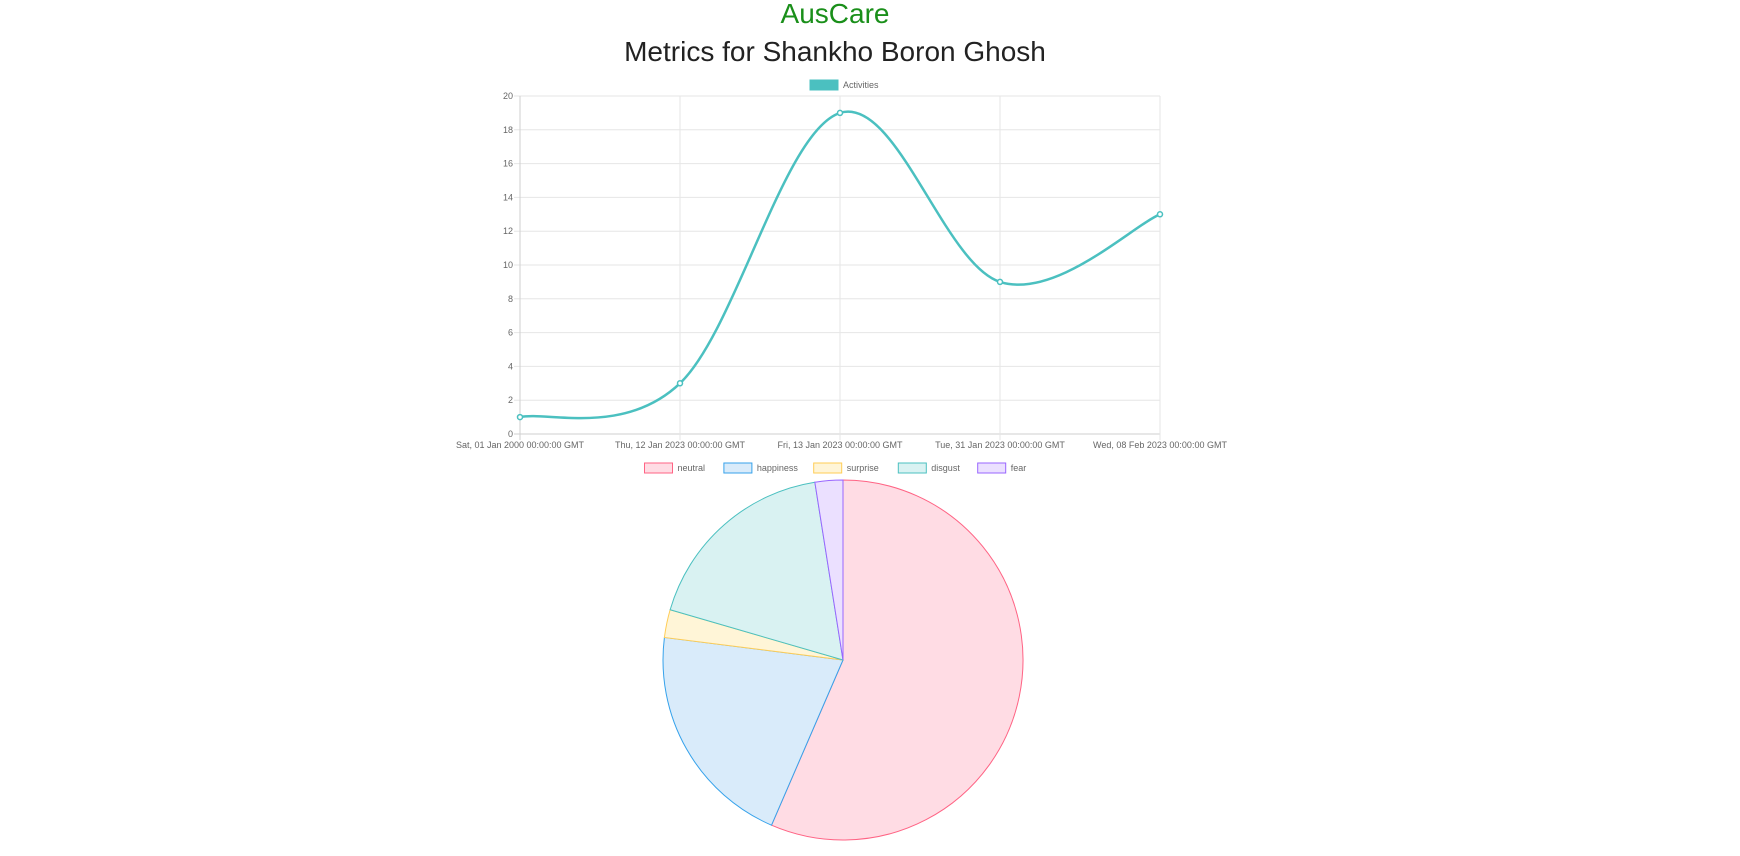 Image resolution: width=1740 pixels, height=856 pixels. Describe the element at coordinates (753, 731) in the screenshot. I see `pie-slice-happiness` at that location.